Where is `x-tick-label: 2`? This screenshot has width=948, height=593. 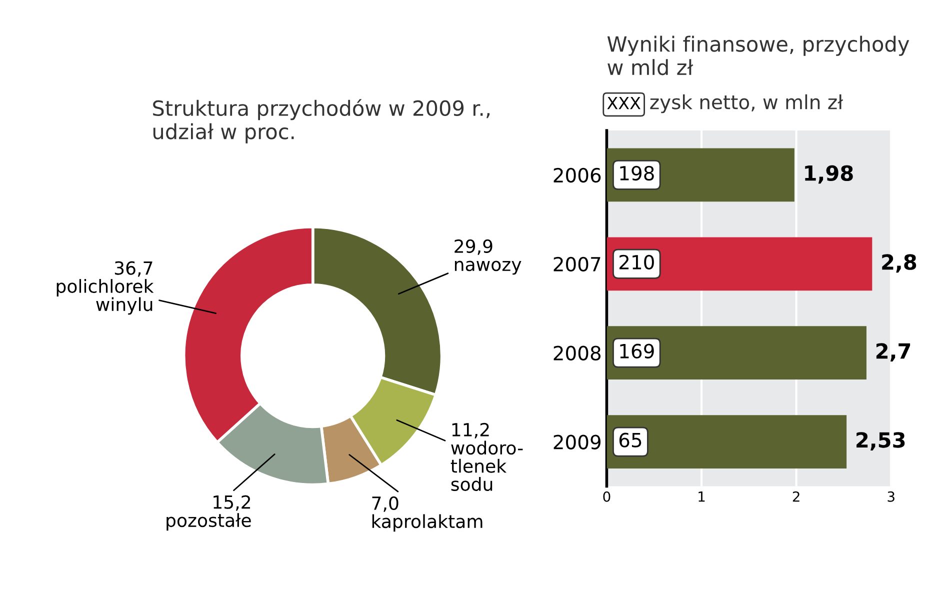
x-tick-label: 2 is located at coordinates (796, 496).